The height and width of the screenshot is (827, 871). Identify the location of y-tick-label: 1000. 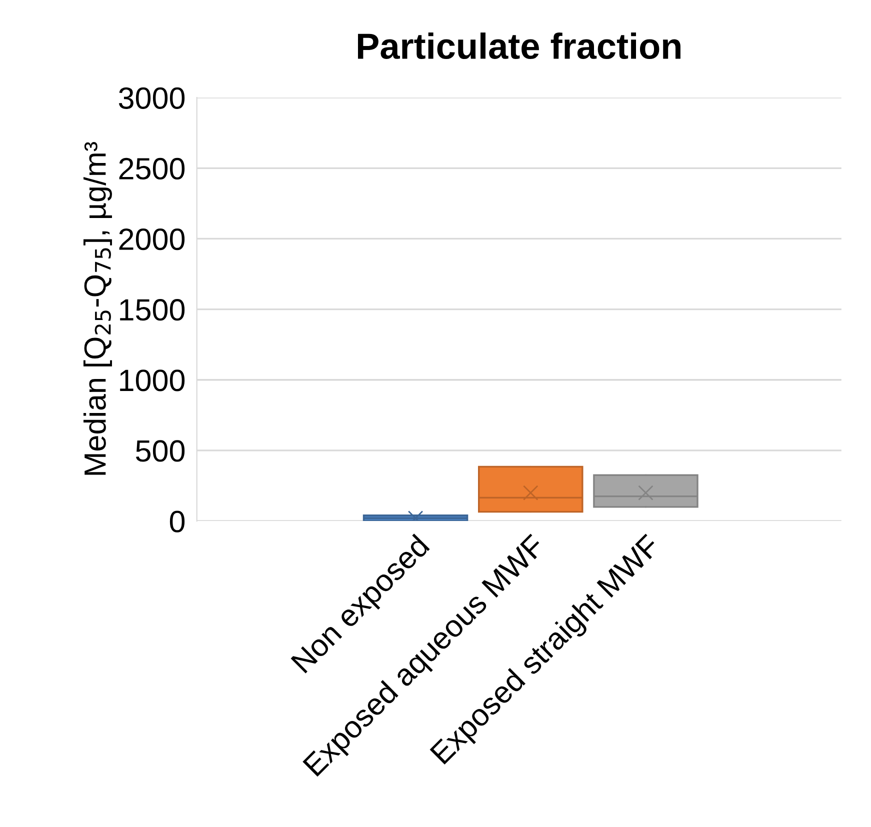
(152, 381).